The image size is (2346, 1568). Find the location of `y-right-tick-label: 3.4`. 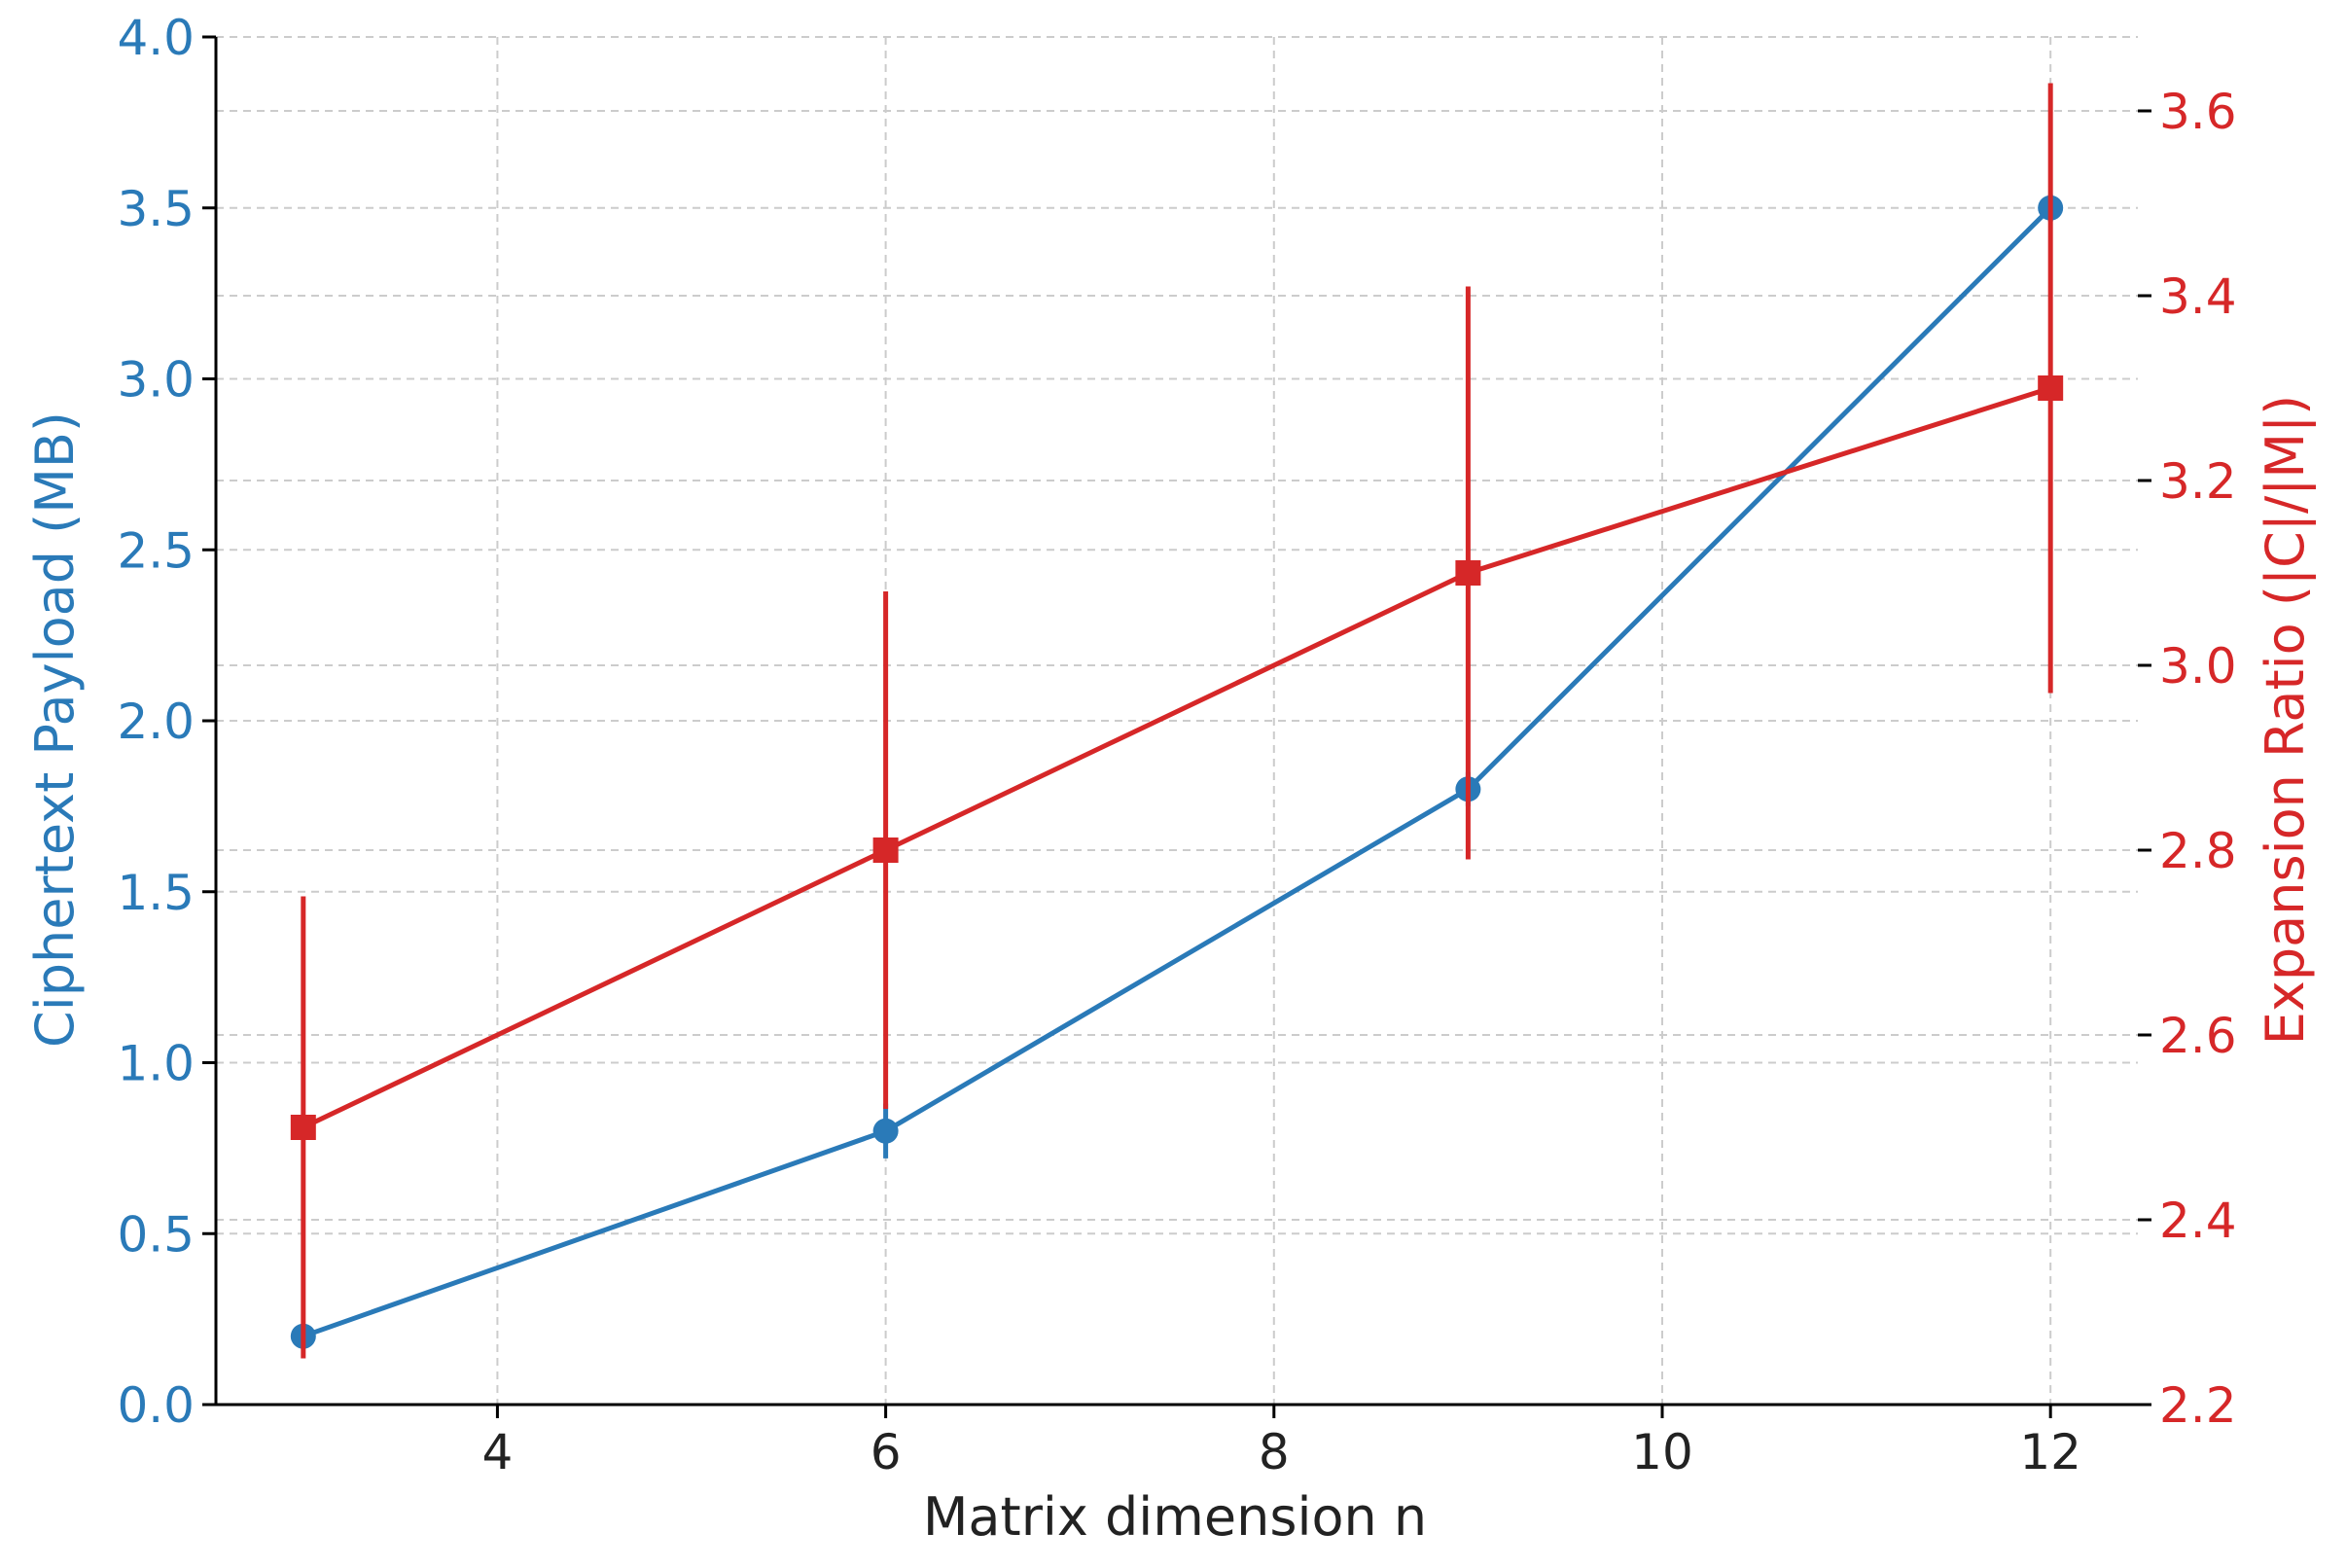

y-right-tick-label: 3.4 is located at coordinates (2198, 296).